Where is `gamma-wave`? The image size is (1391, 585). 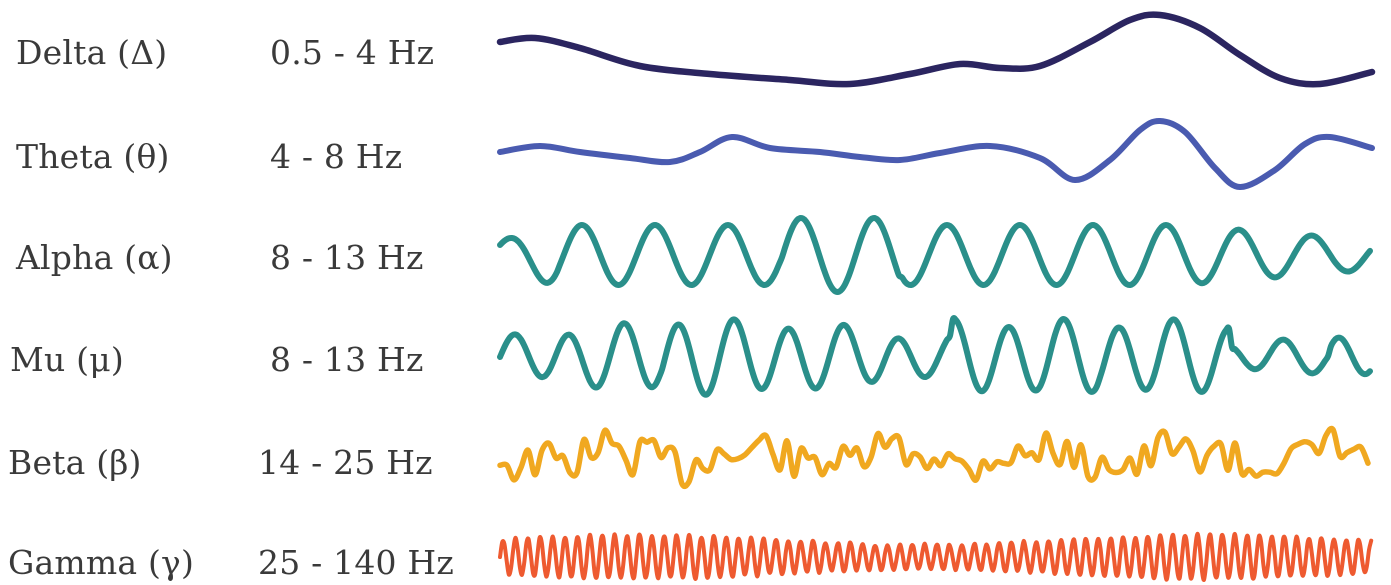 gamma-wave is located at coordinates (936, 556).